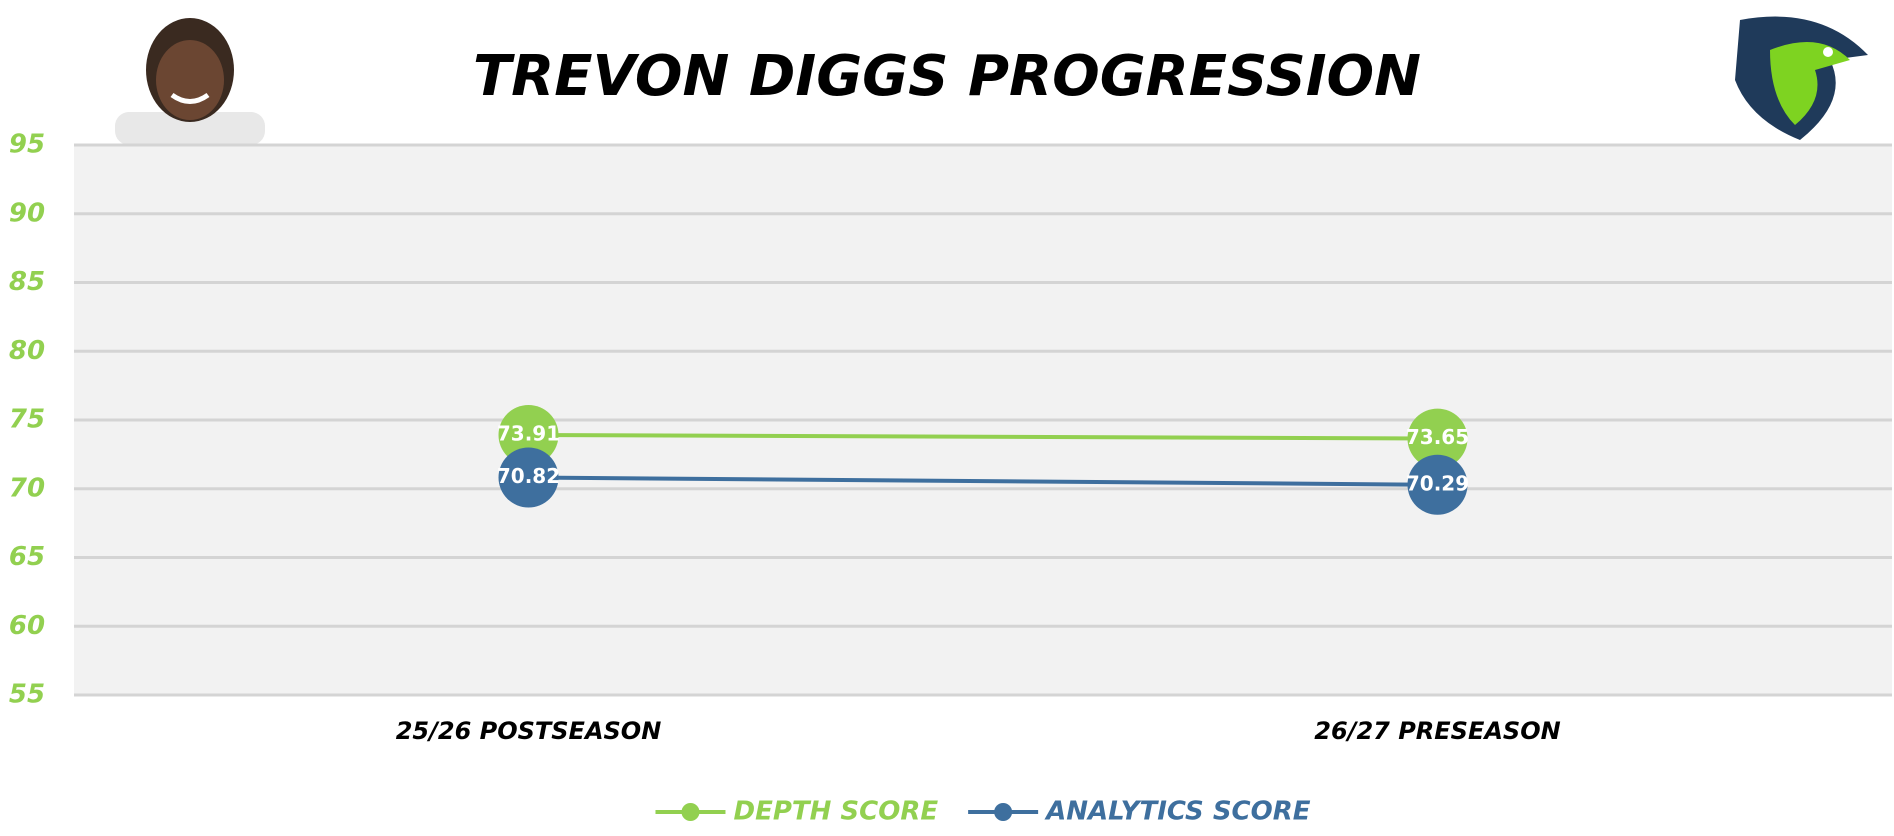 The image size is (1894, 836). I want to click on y-tick-label: 70, so click(27, 488).